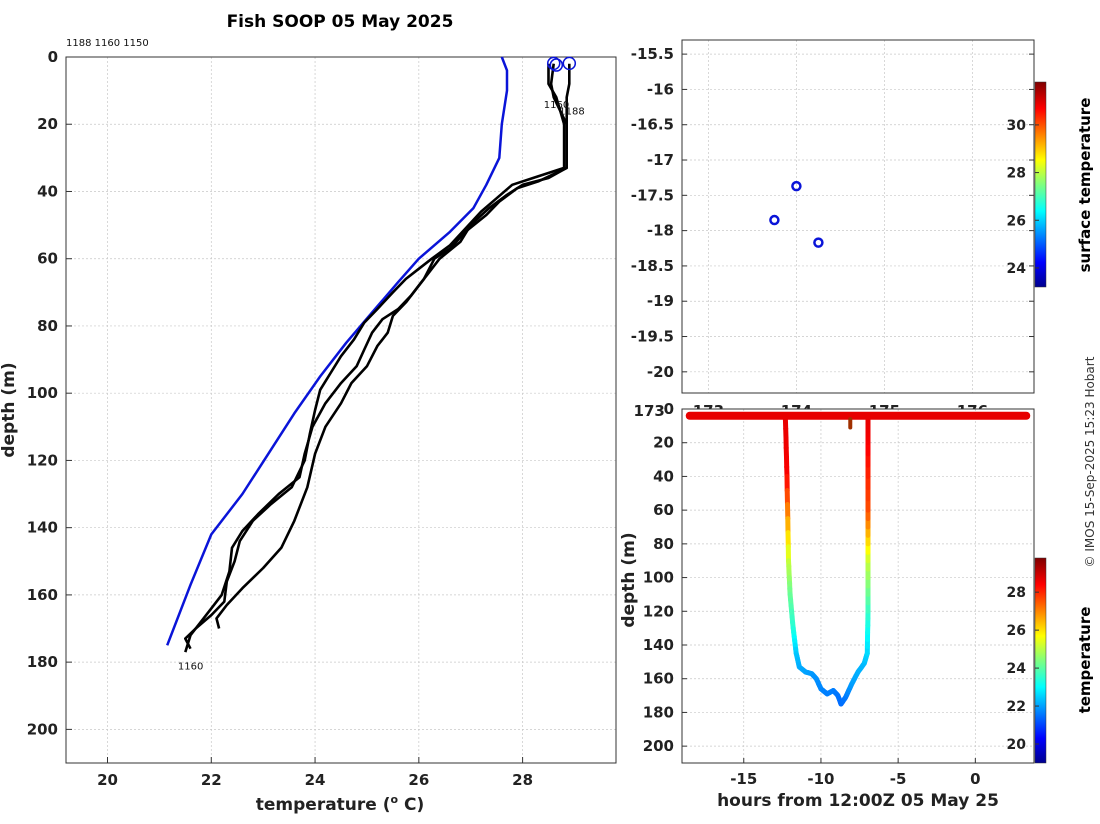 Image resolution: width=1100 pixels, height=824 pixels. I want to click on profile-y-tick-label: 140, so click(42, 528).